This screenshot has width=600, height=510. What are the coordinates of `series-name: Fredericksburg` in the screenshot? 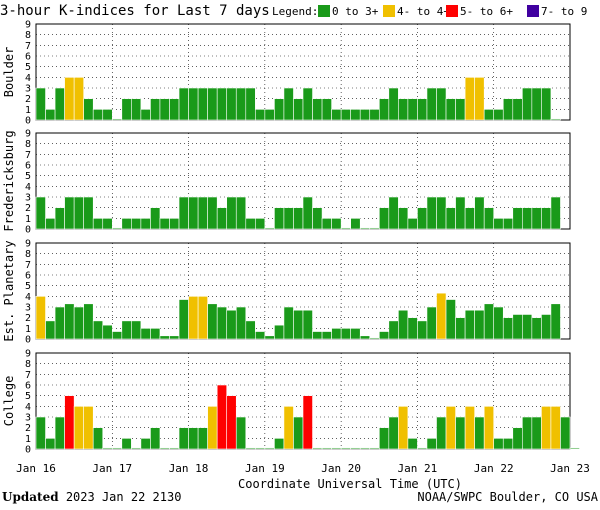 It's located at (9, 180).